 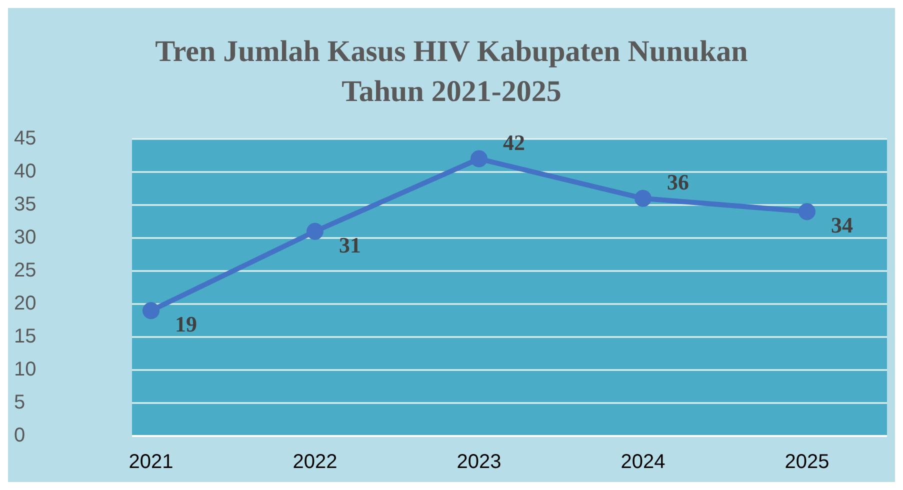 What do you see at coordinates (25, 171) in the screenshot?
I see `y-tick-label: 40` at bounding box center [25, 171].